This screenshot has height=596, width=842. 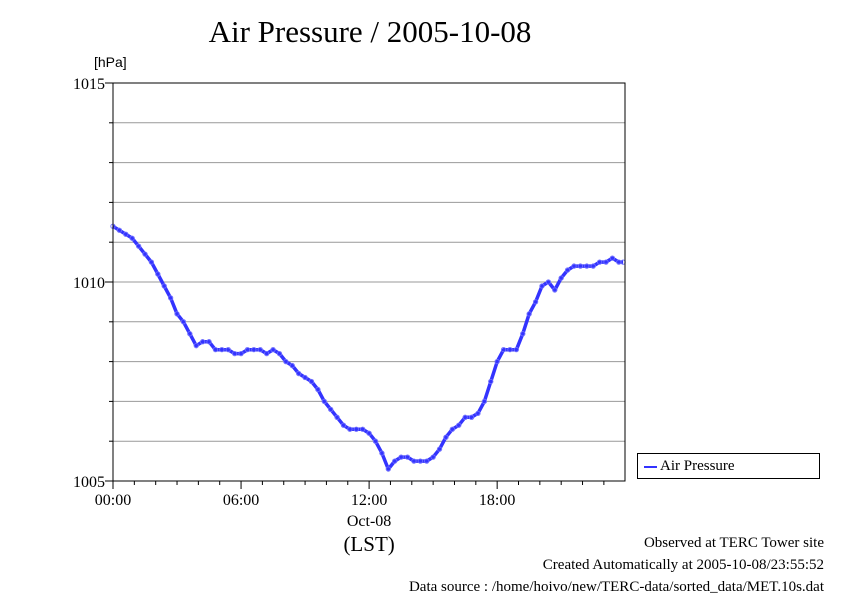 I want to click on legend-label: Air Pressure, so click(x=697, y=466).